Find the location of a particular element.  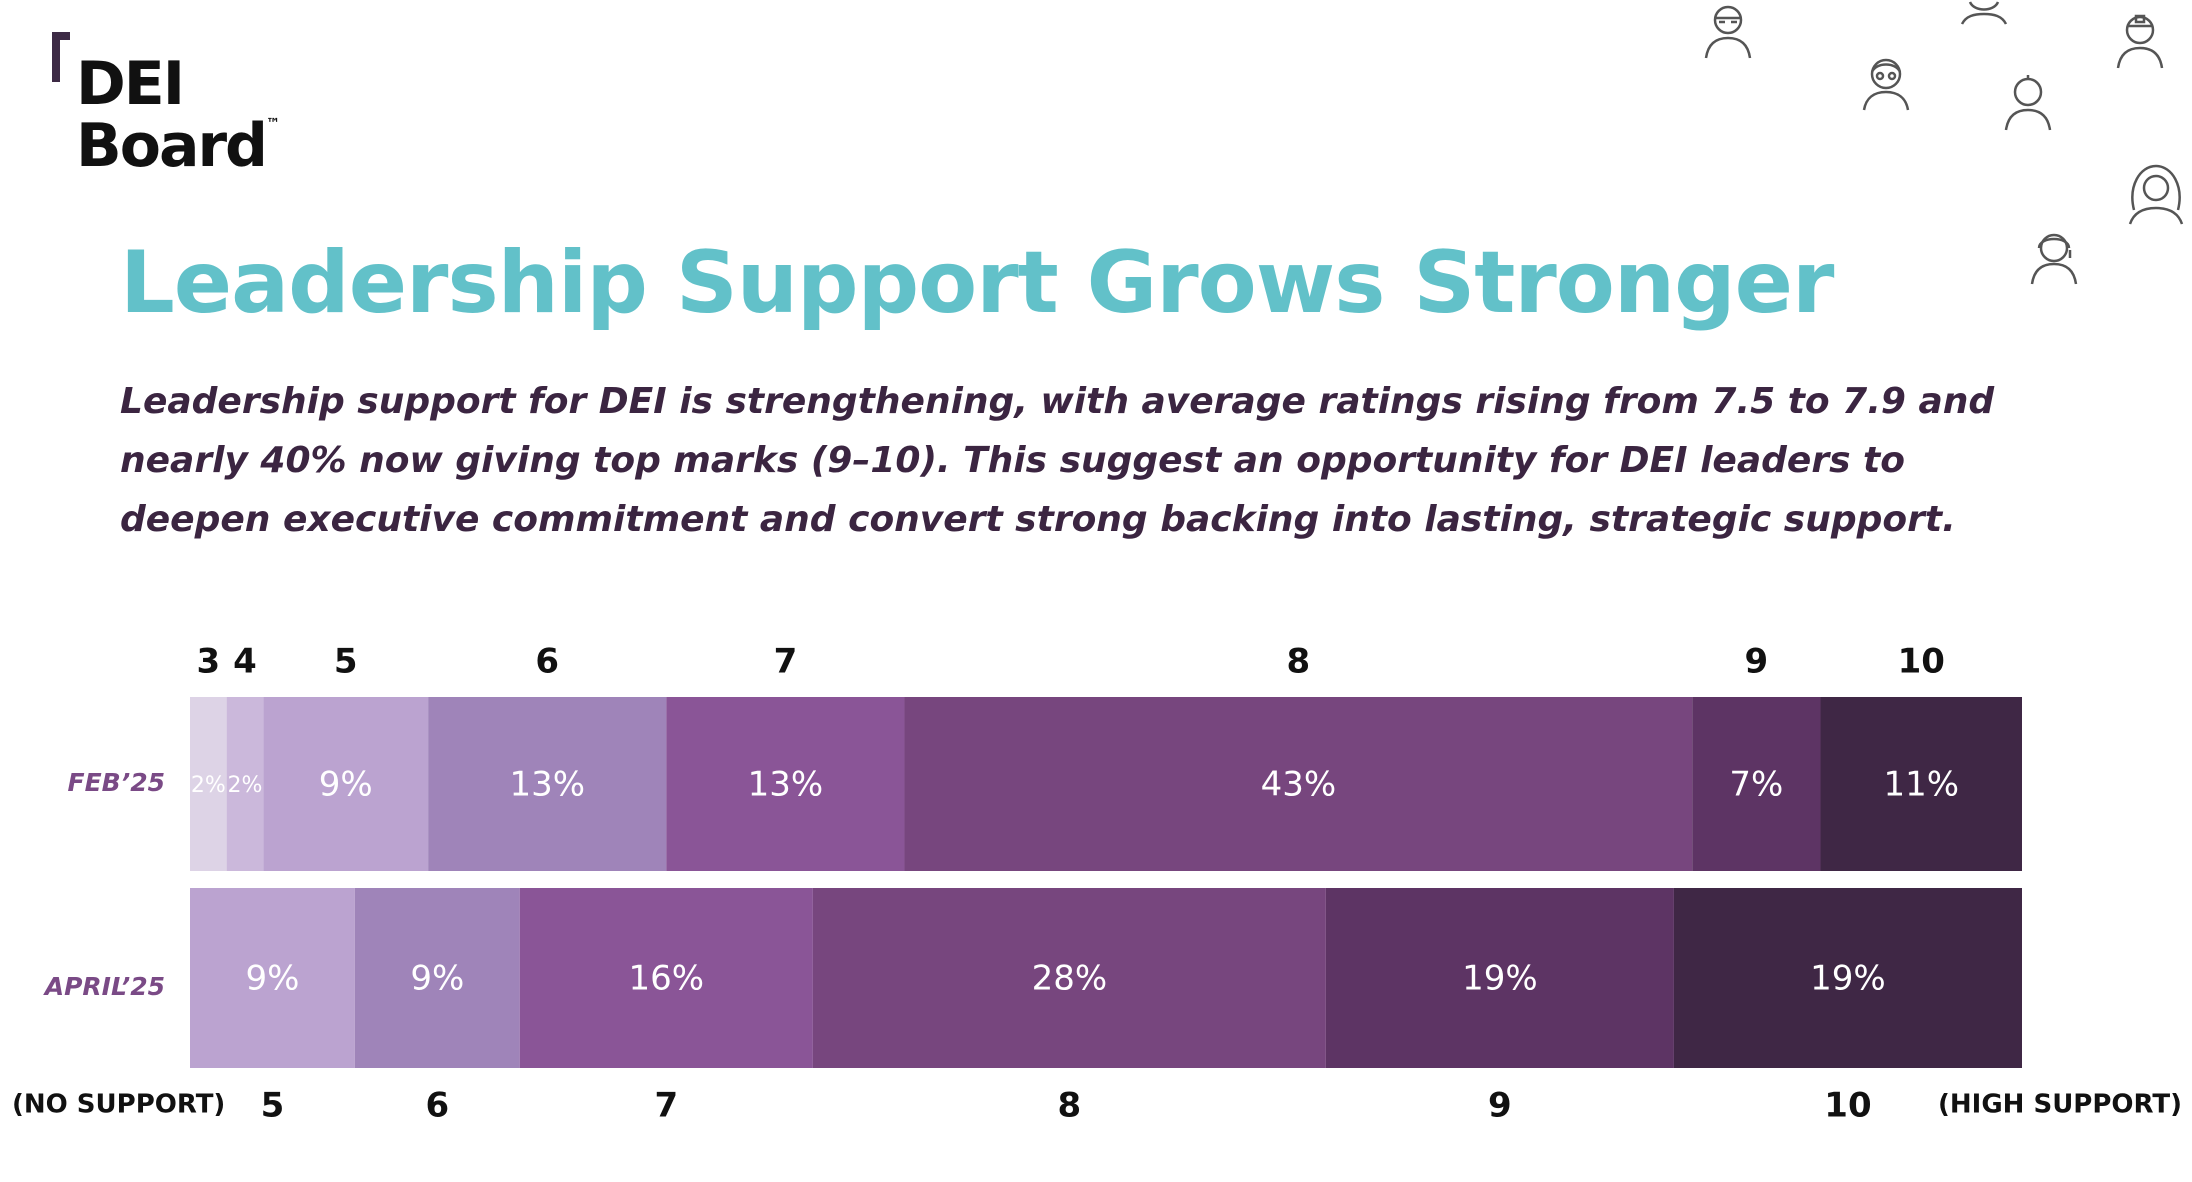

row-label: FEB’25 is located at coordinates (117, 782).